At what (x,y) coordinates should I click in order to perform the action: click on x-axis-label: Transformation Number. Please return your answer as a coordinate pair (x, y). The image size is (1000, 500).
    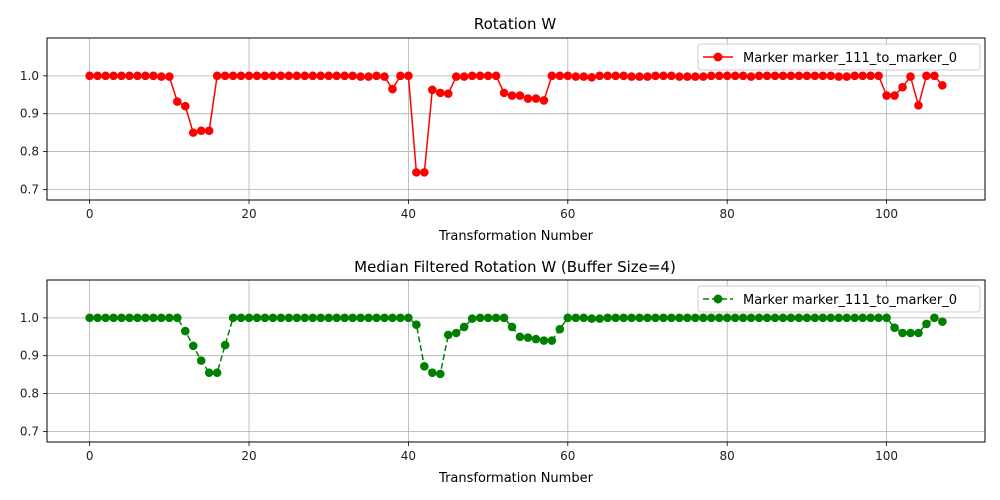
    Looking at the image, I should click on (516, 478).